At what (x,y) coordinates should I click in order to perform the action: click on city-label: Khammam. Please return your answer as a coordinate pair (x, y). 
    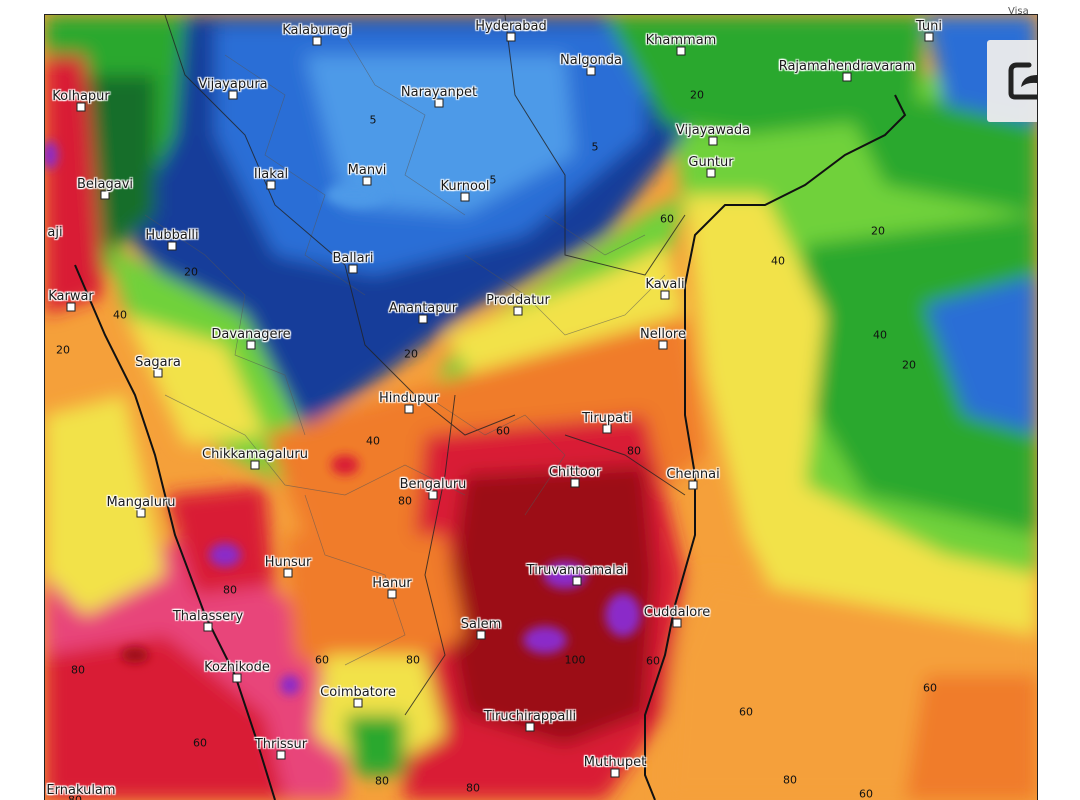
    Looking at the image, I should click on (681, 40).